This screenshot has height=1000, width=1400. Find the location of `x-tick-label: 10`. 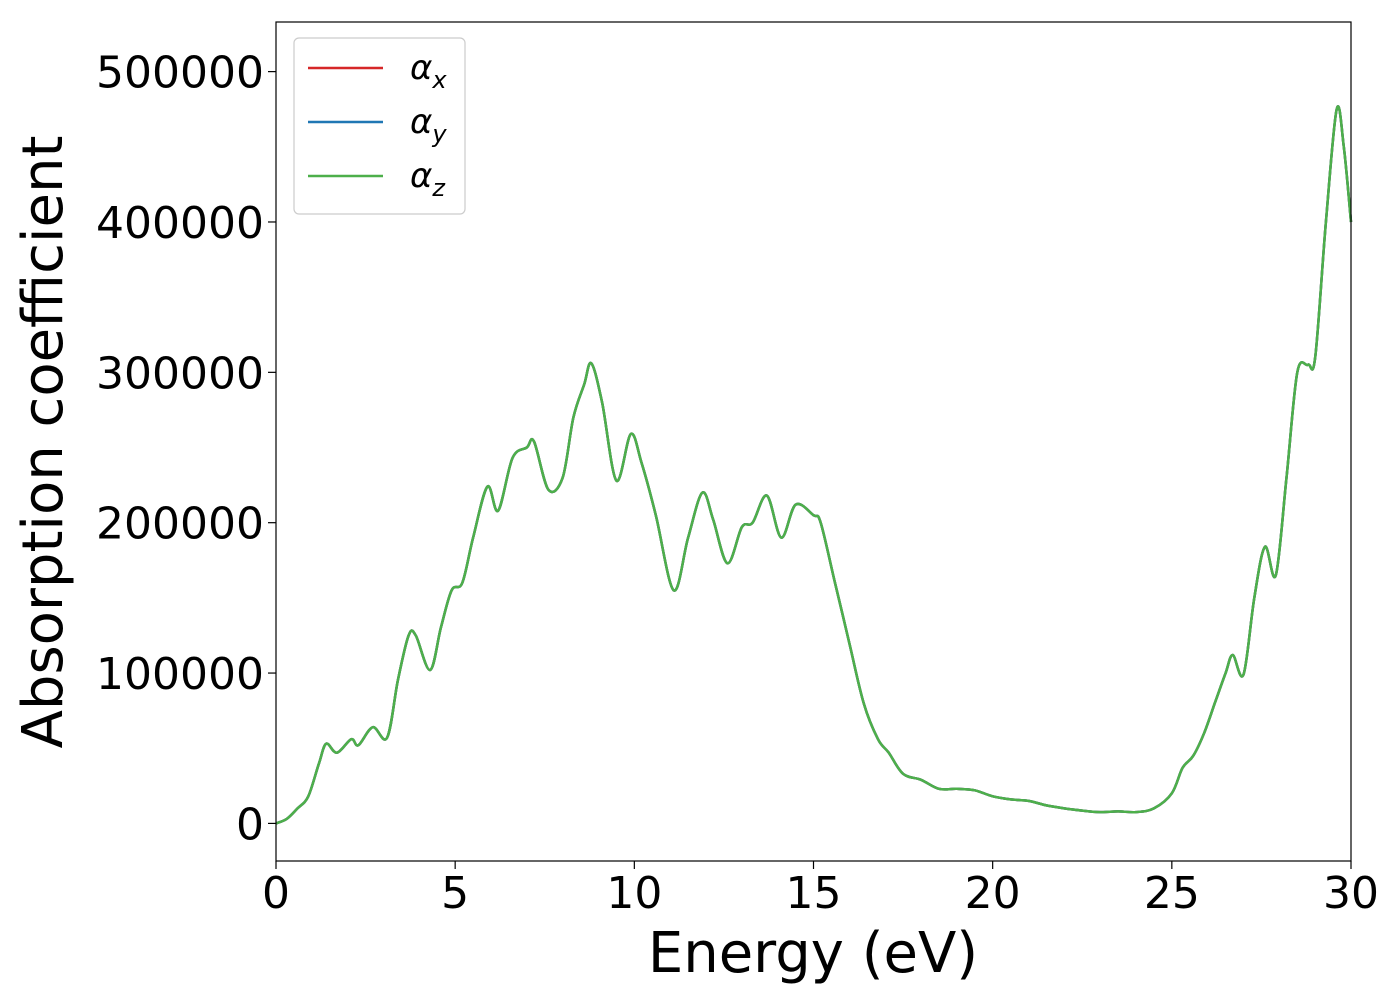

x-tick-label: 10 is located at coordinates (634, 893).